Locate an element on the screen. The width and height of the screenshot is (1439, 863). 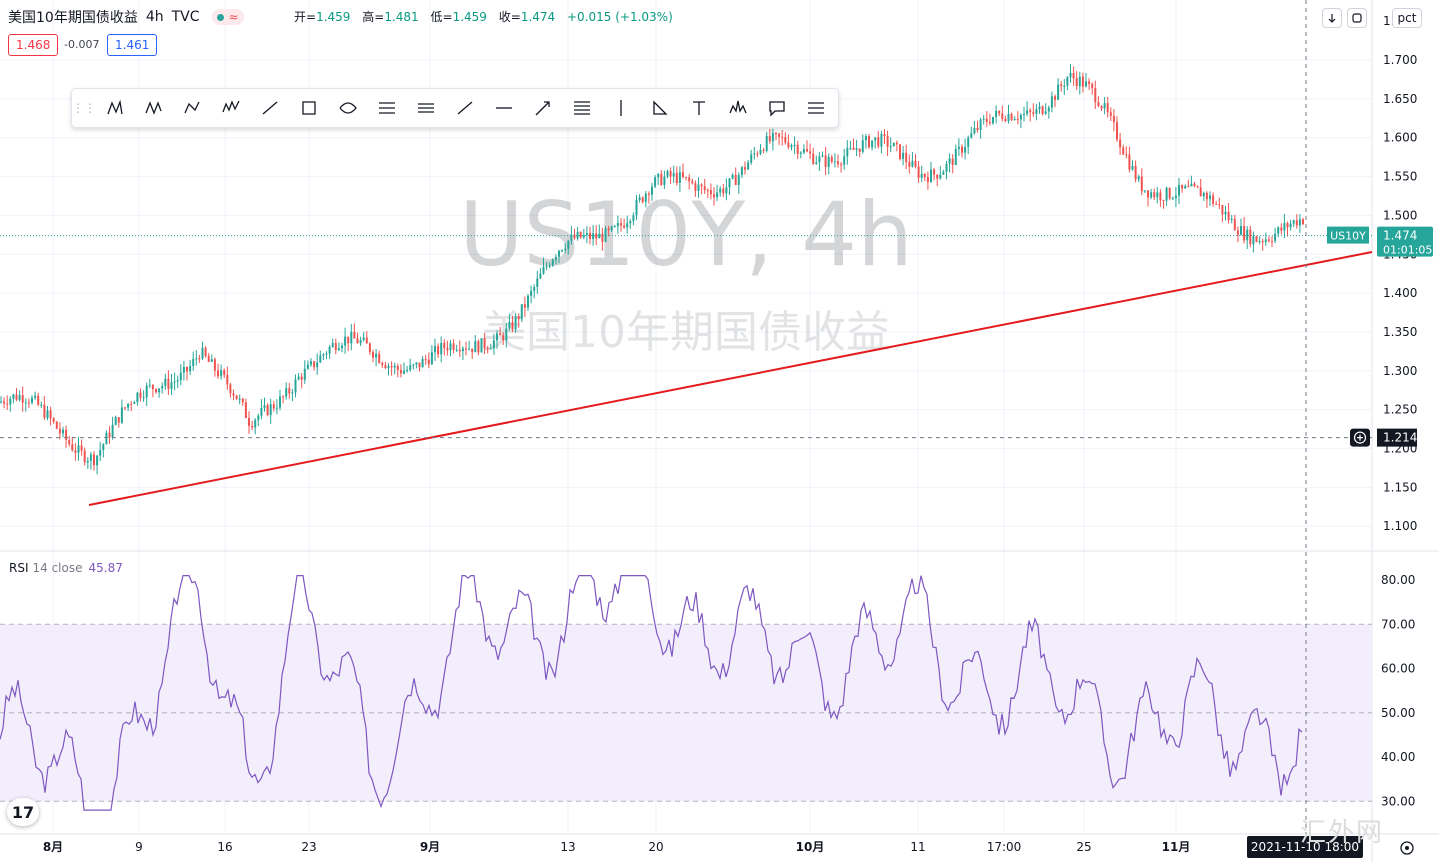
fib-levels-tool-button is located at coordinates (815, 108).